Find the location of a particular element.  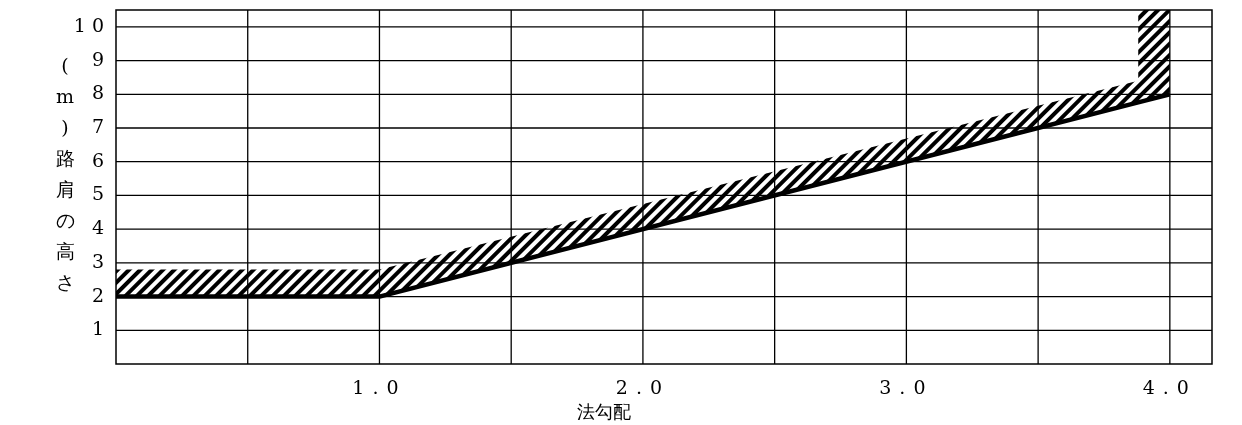

y-tick-label: 9 is located at coordinates (97, 58).